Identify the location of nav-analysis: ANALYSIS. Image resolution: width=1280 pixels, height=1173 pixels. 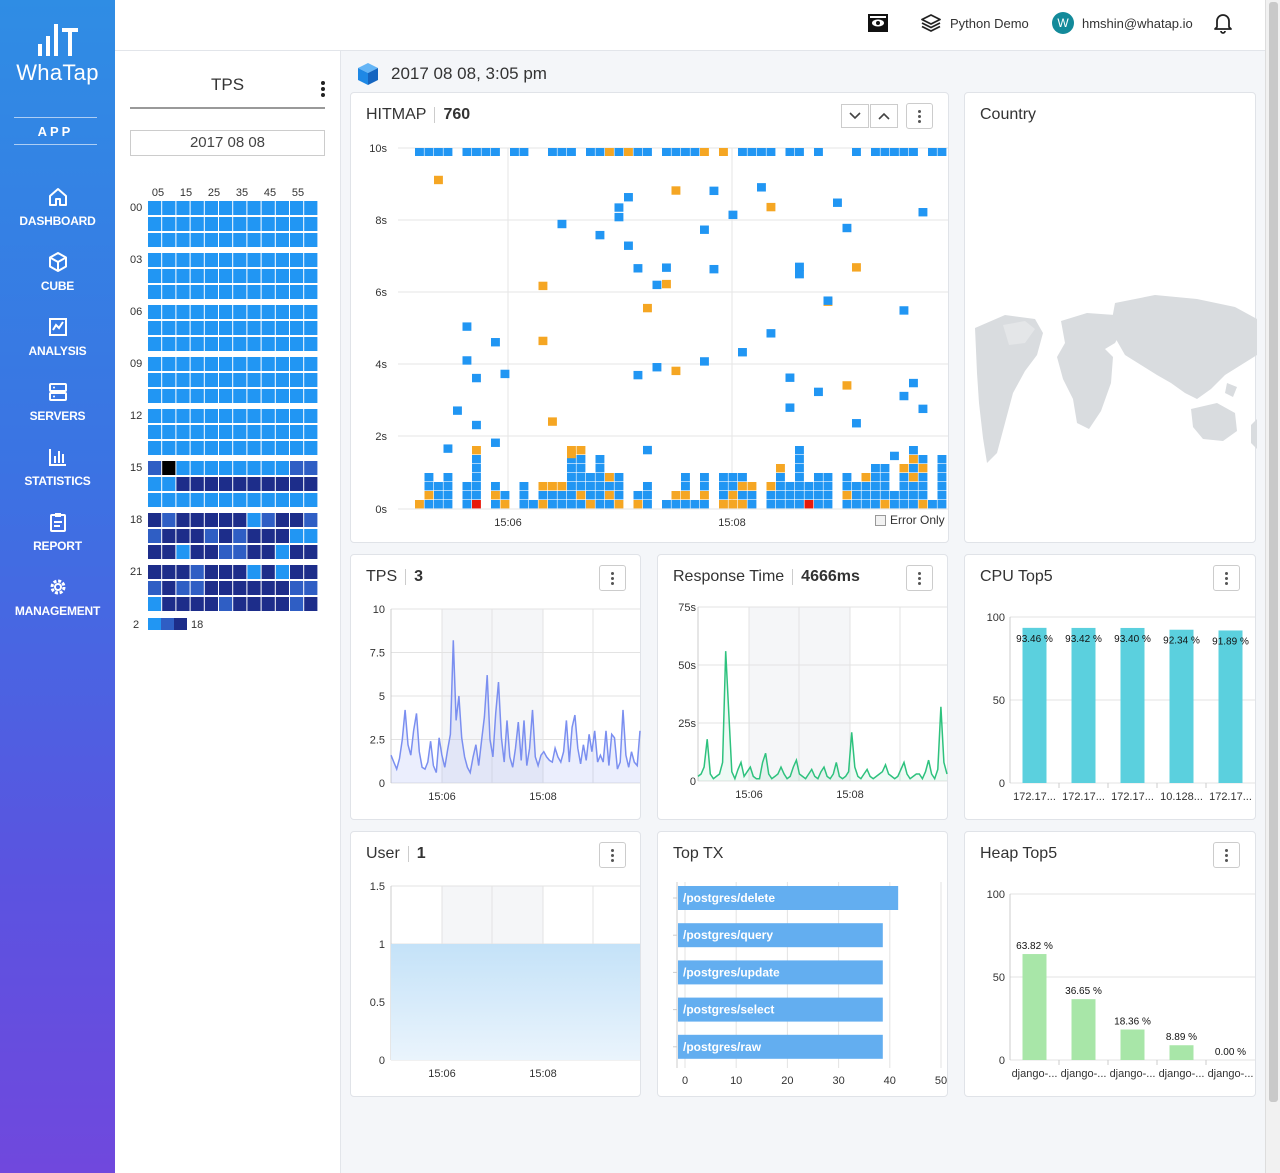
(57, 338).